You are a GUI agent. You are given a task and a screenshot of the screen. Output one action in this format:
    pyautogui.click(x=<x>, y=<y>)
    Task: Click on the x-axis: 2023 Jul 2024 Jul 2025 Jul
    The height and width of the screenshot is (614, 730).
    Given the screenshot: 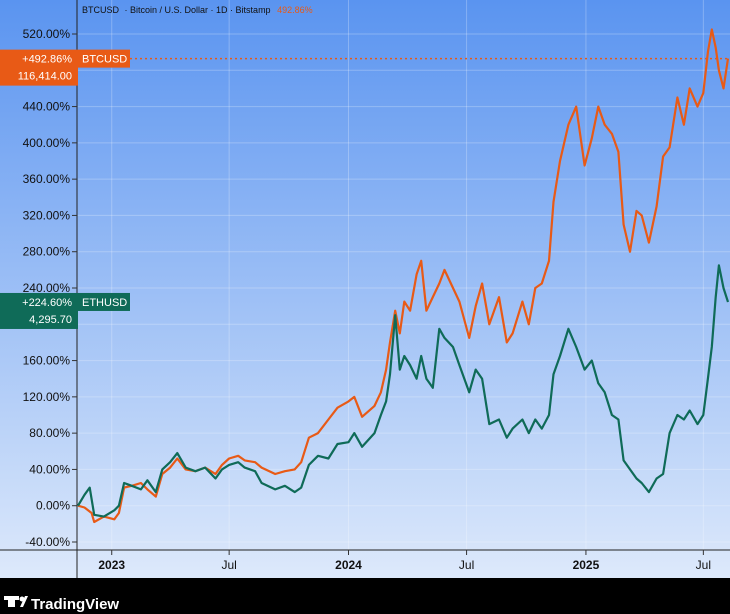 What is the action you would take?
    pyautogui.click(x=404, y=561)
    